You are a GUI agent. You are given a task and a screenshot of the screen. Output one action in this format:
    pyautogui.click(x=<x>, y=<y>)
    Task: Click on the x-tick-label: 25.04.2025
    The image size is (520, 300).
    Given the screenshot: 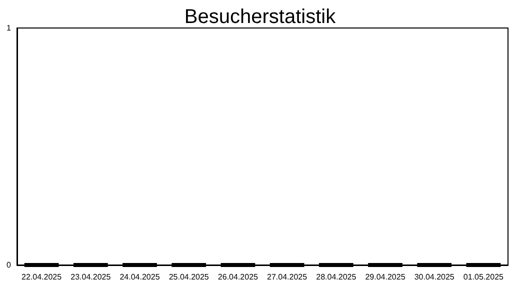 What is the action you would take?
    pyautogui.click(x=189, y=277)
    